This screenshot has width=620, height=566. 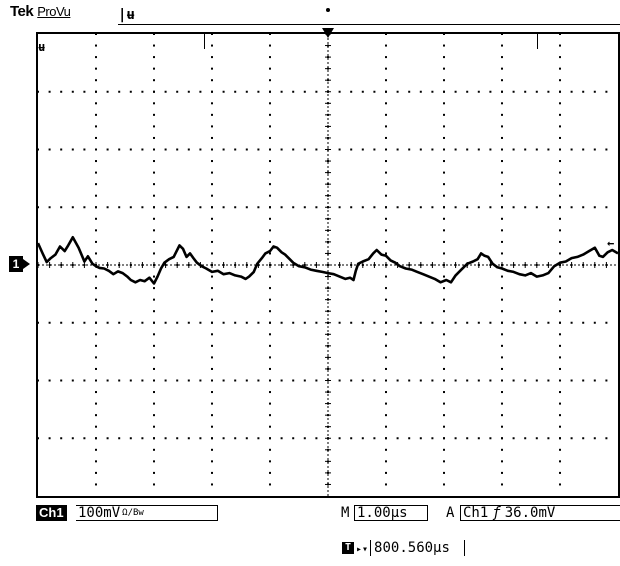 What do you see at coordinates (450, 513) in the screenshot?
I see `trigger-prefix: A` at bounding box center [450, 513].